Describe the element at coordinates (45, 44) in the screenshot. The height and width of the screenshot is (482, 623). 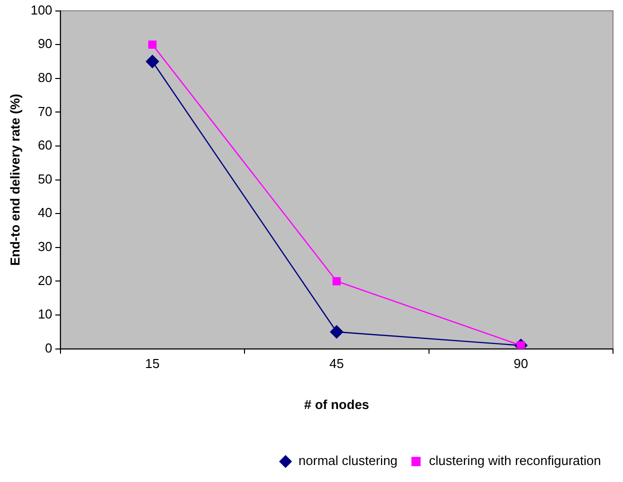
I see `y-tick-label: 90` at that location.